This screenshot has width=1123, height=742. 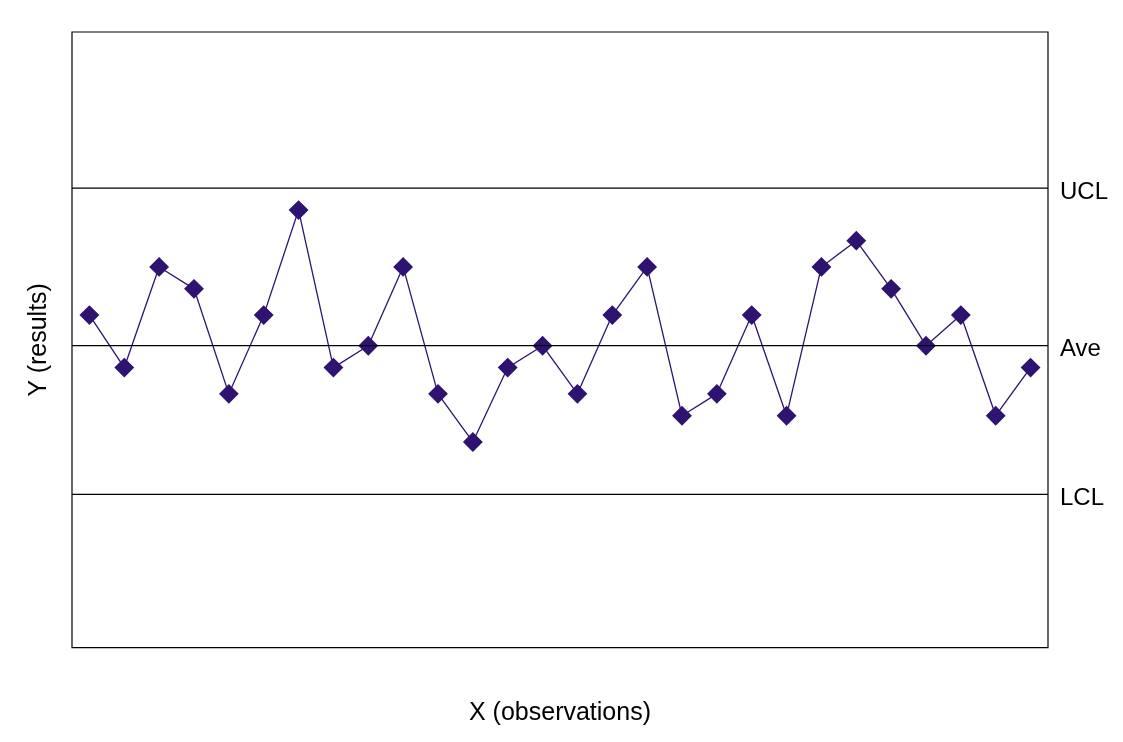 What do you see at coordinates (1082, 497) in the screenshot?
I see `ref-line-label: LCL` at bounding box center [1082, 497].